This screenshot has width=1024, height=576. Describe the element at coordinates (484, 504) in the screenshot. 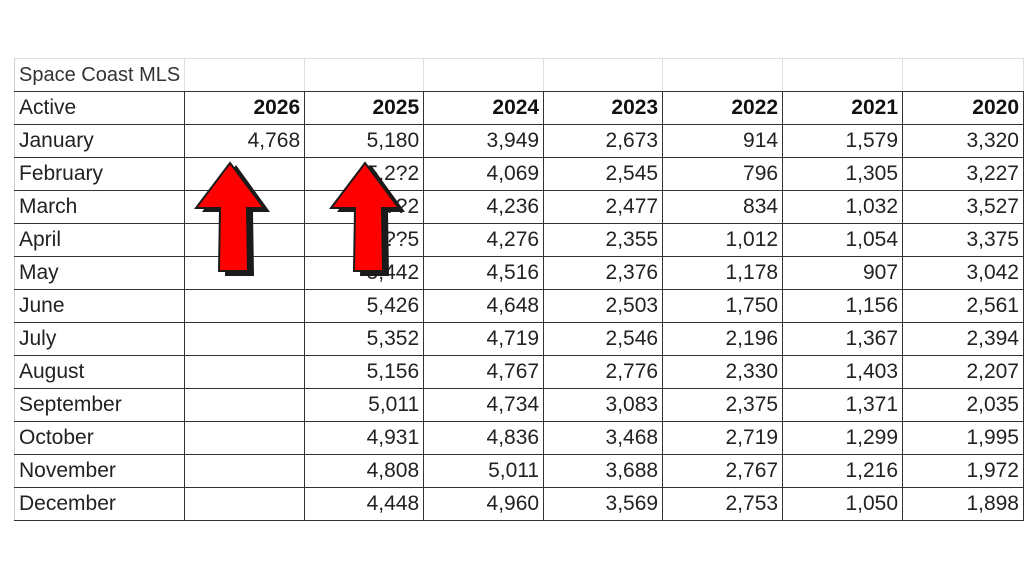

I see `value-cell-2024: 4,960` at that location.